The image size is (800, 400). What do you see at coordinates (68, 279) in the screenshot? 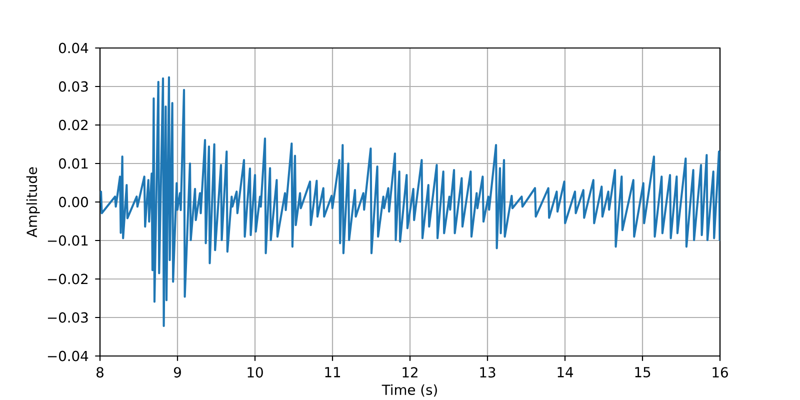
I see `y-tick-label: −0.02` at bounding box center [68, 279].